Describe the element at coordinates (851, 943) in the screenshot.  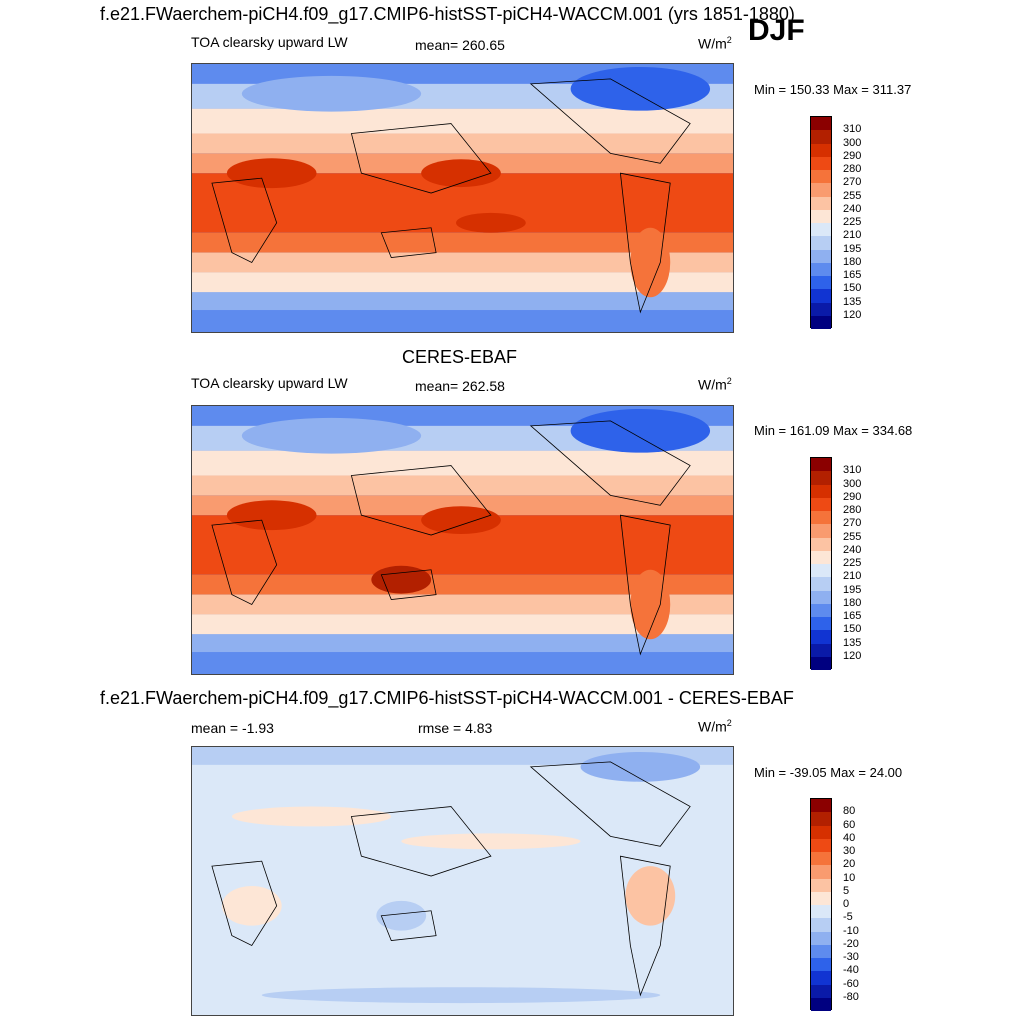
I see `colorbar-tick-label: -20` at that location.